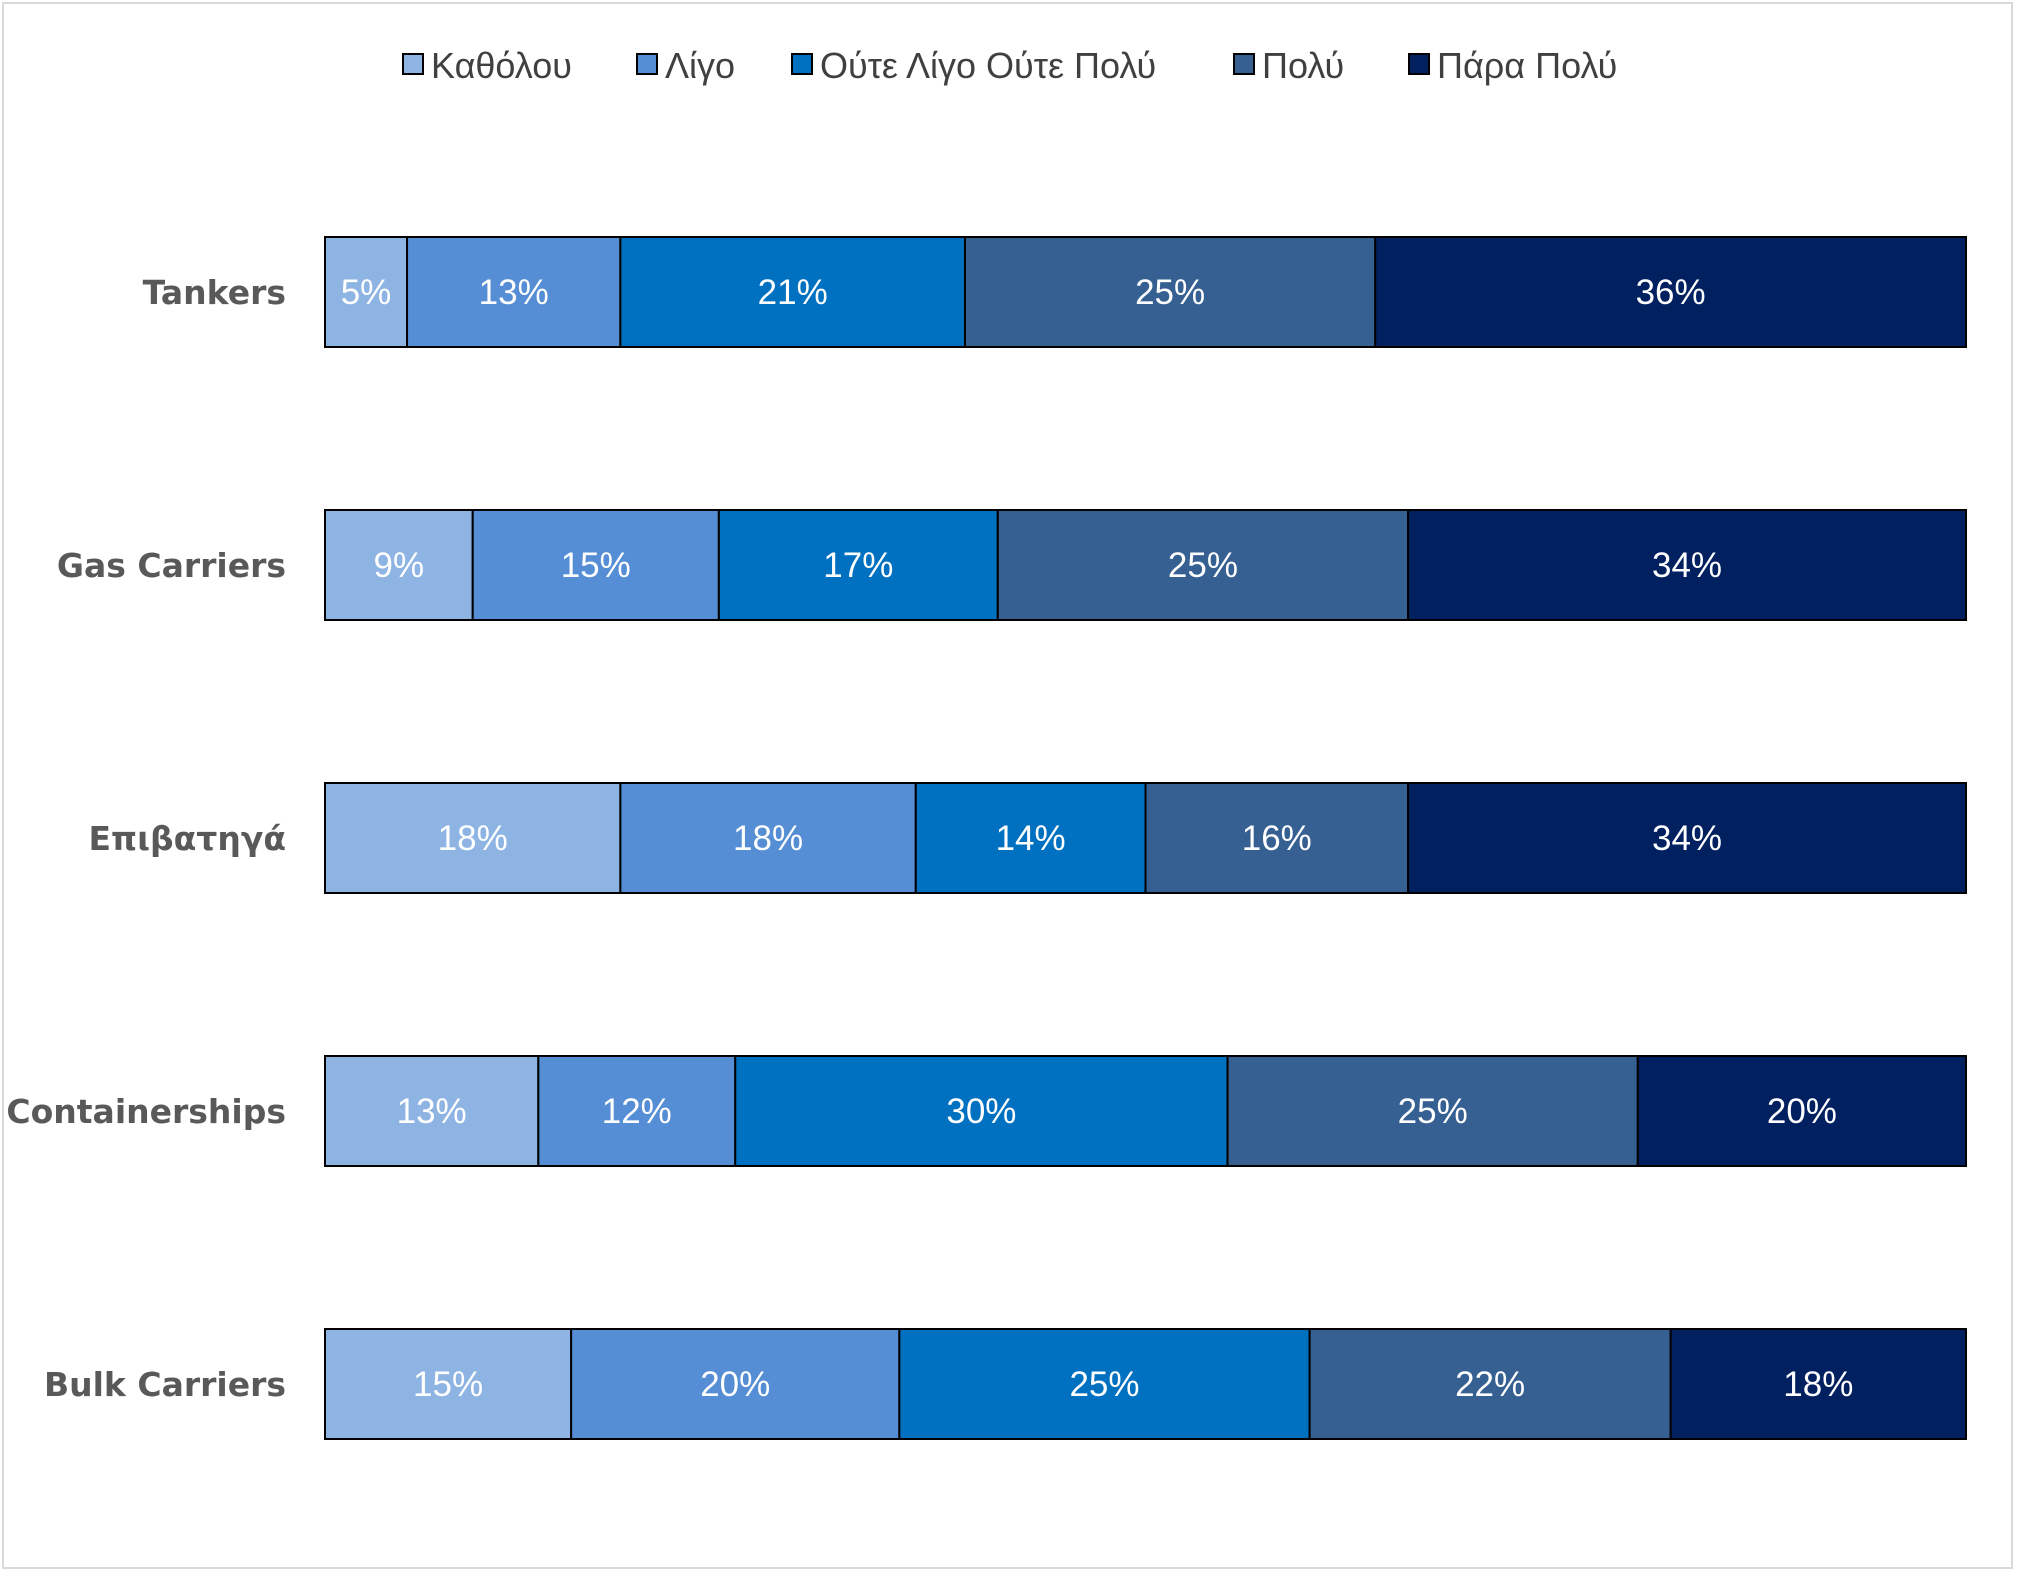 This screenshot has width=2017, height=1573. What do you see at coordinates (1277, 838) in the screenshot?
I see `data-label-επιβατηγά-4: 16%` at bounding box center [1277, 838].